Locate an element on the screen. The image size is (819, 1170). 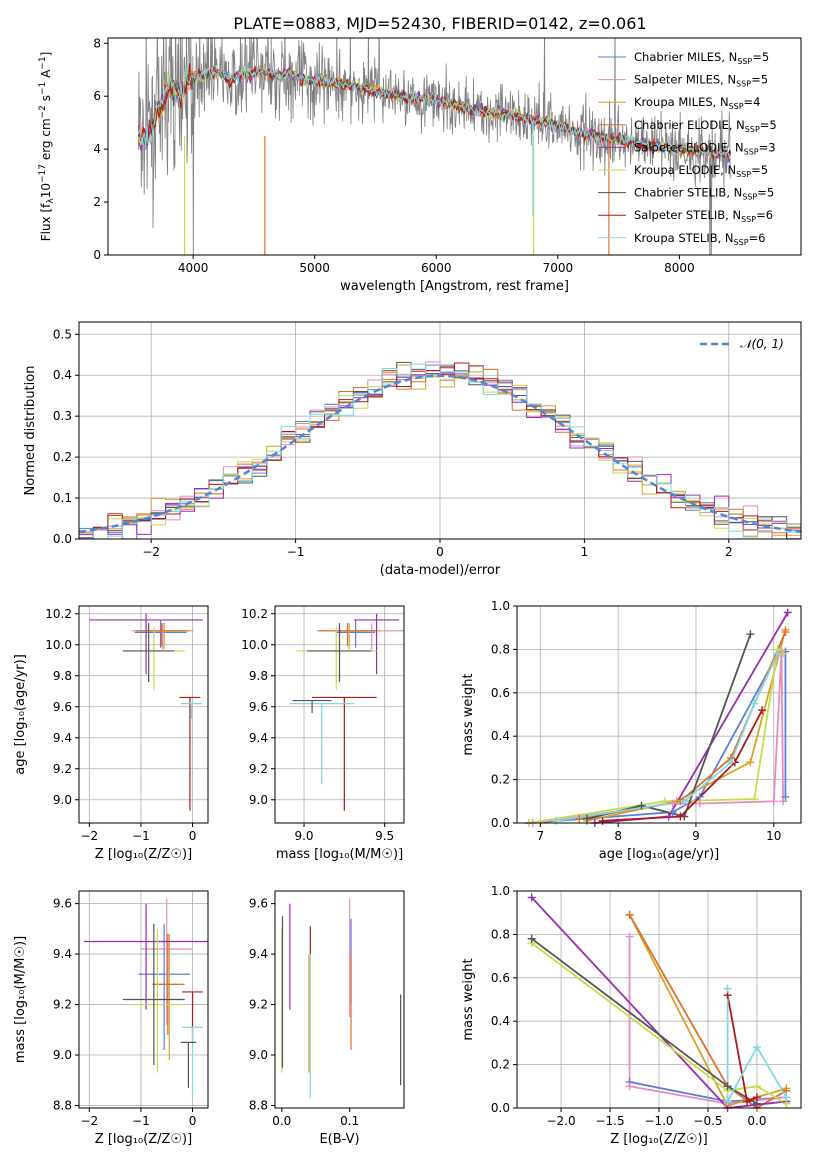
y-tick-label: 0.0 is located at coordinates (500, 1108).